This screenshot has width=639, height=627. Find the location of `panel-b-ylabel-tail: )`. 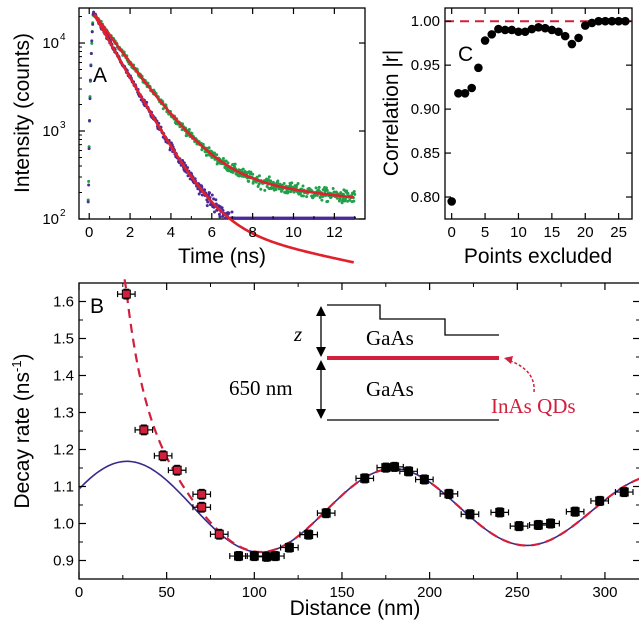

panel-b-ylabel-tail: ) is located at coordinates (22, 356).